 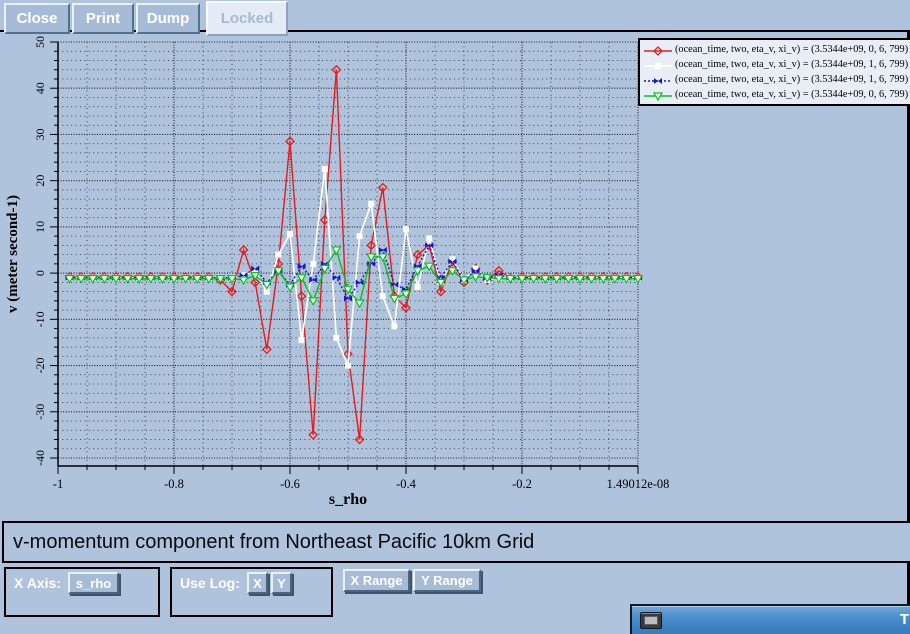 What do you see at coordinates (40, 134) in the screenshot?
I see `svg-text: 30` at bounding box center [40, 134].